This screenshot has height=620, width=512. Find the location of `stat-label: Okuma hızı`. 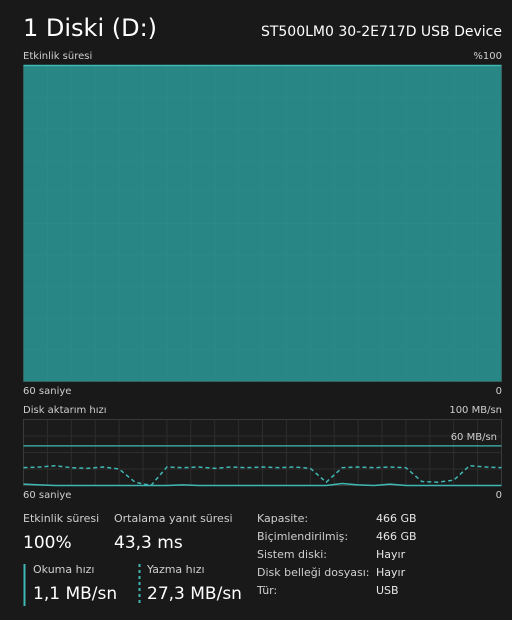

stat-label: Okuma hızı is located at coordinates (63, 569).